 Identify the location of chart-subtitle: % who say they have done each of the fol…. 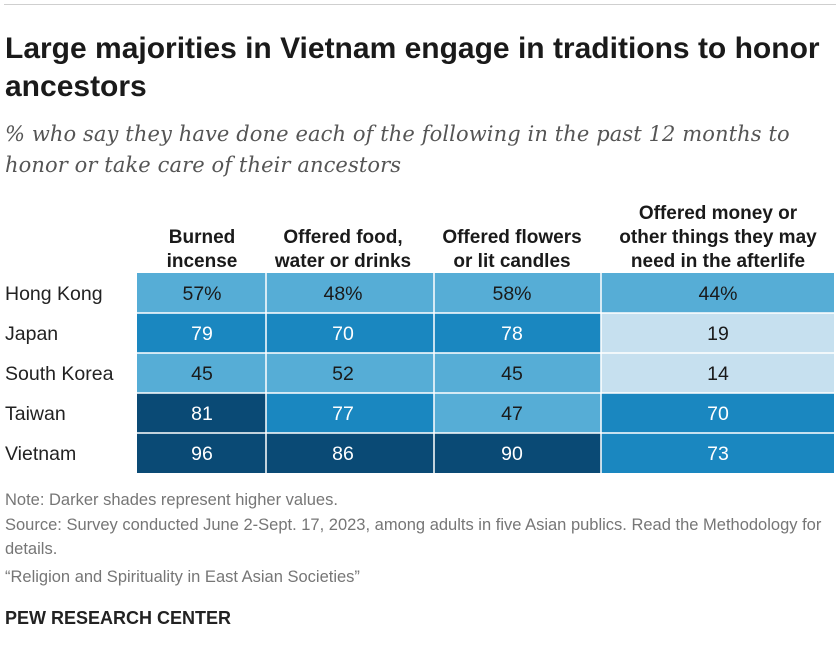
(397, 149).